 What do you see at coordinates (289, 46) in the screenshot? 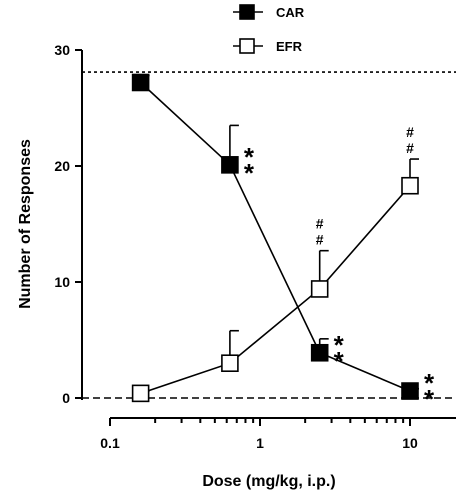
I see `legend-label-efr: EFR` at bounding box center [289, 46].